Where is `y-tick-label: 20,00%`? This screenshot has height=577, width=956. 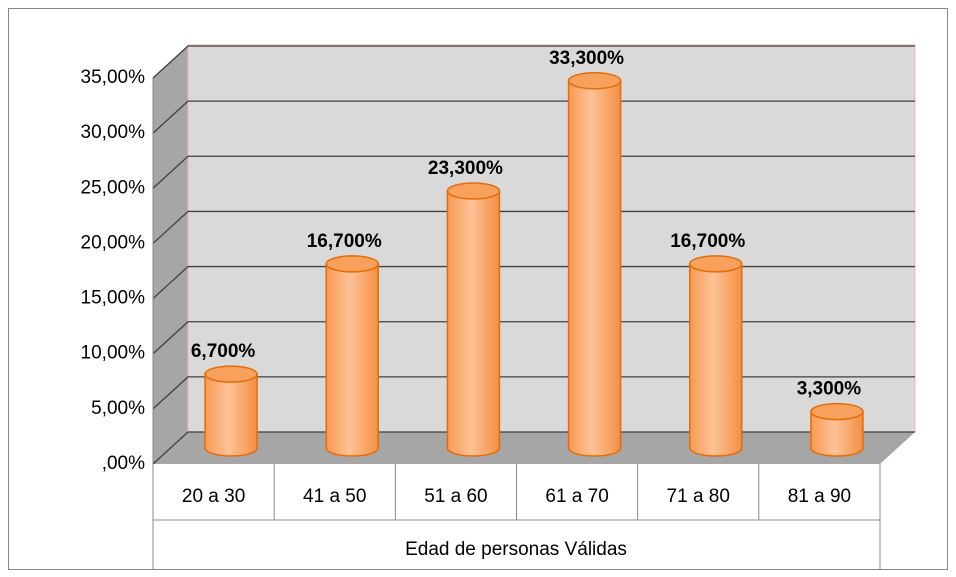 y-tick-label: 20,00% is located at coordinates (113, 242).